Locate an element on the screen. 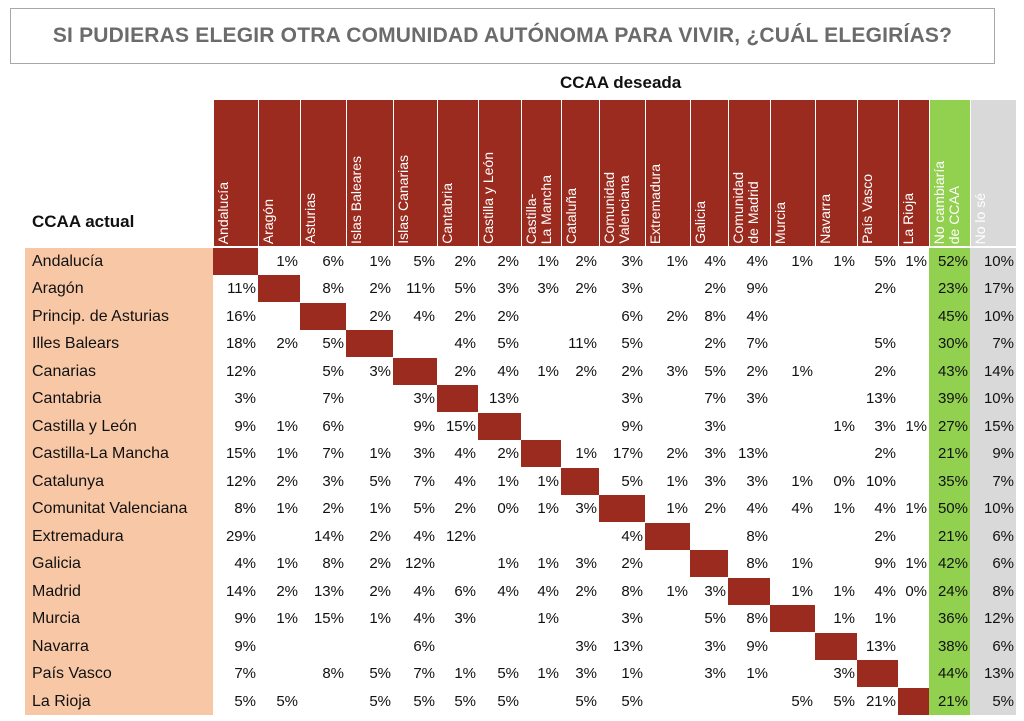 This screenshot has height=721, width=1024. table-cell: 18% is located at coordinates (240, 343).